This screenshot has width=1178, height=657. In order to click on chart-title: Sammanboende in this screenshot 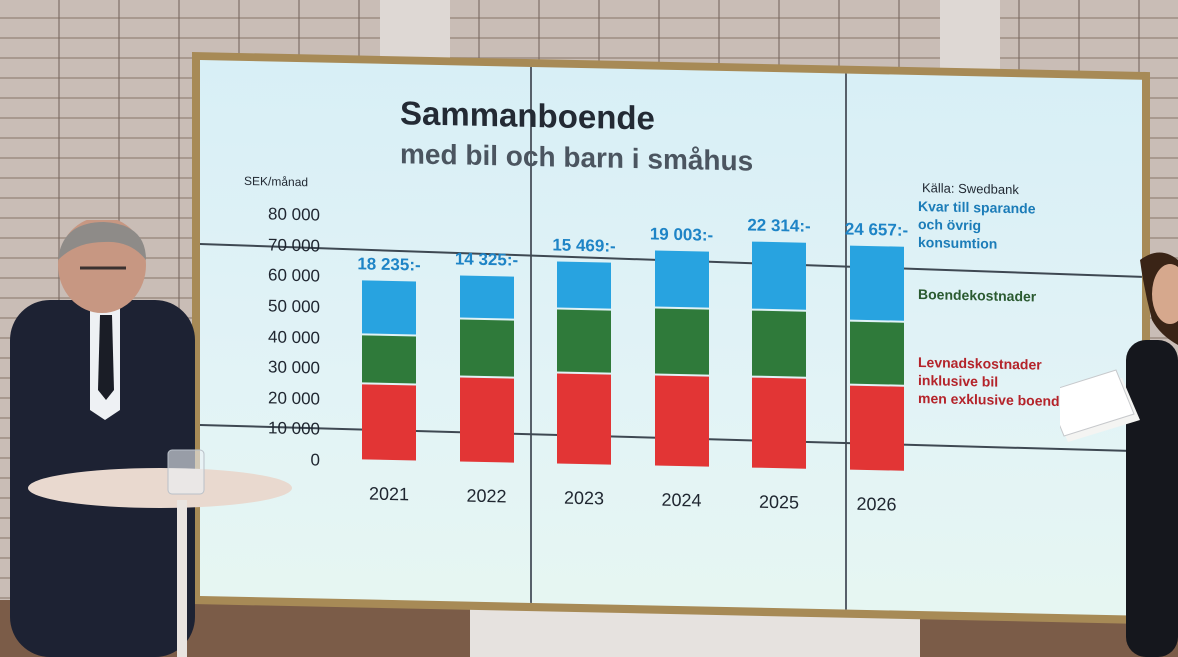, I will do `click(527, 115)`.